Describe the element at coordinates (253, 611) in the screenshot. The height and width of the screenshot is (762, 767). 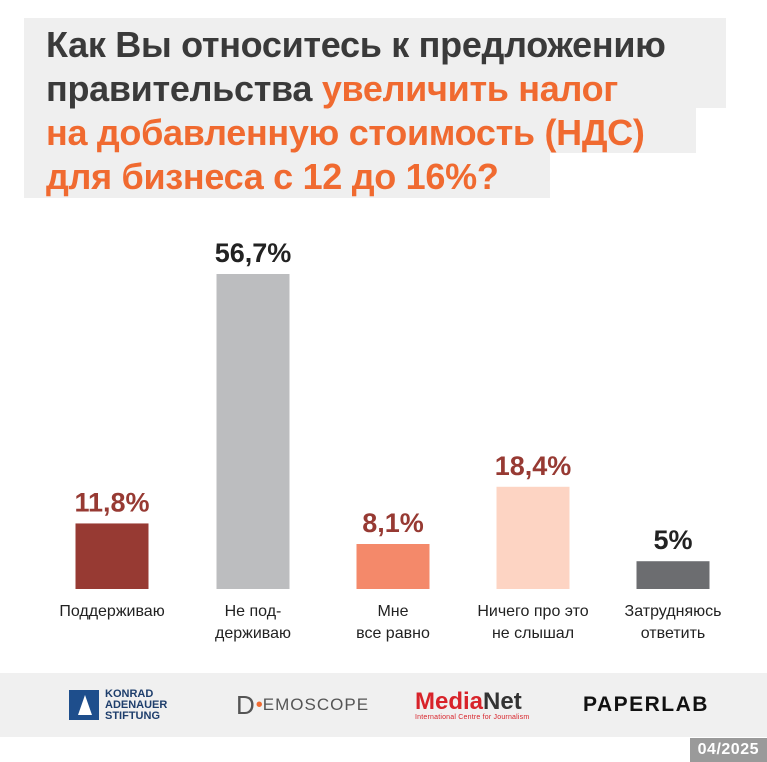
I see `category-label-1-line-0: Не под-` at that location.